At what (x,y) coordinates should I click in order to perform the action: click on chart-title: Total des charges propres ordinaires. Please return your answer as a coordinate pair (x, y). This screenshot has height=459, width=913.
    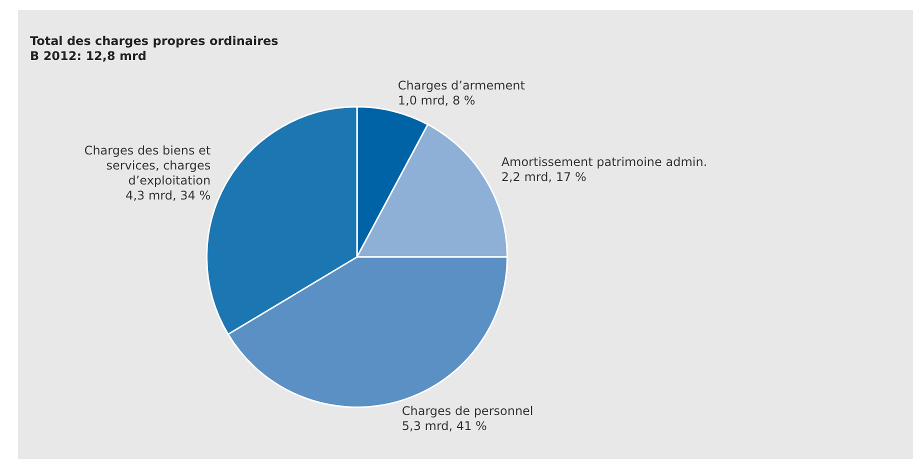
    Looking at the image, I should click on (154, 41).